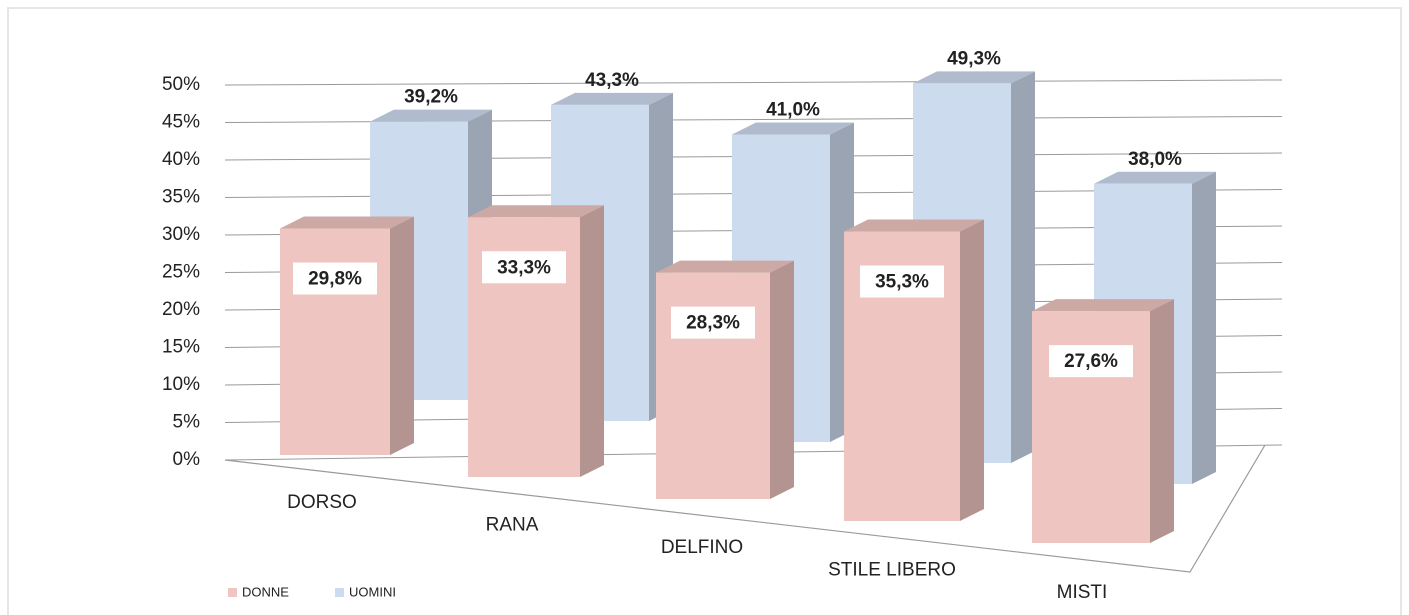 This screenshot has height=615, width=1409. What do you see at coordinates (187, 422) in the screenshot?
I see `y-tick-label: 5%` at bounding box center [187, 422].